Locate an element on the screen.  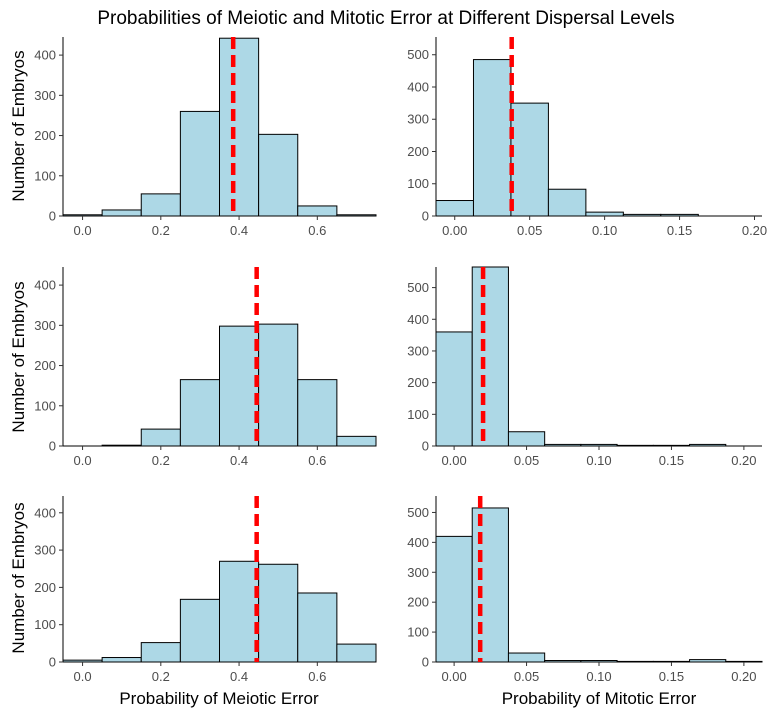
panel-row-2-meiotic: 0 100 200 300 400 0.0 0.2 0.4 0.6 is located at coordinates (205, 367).